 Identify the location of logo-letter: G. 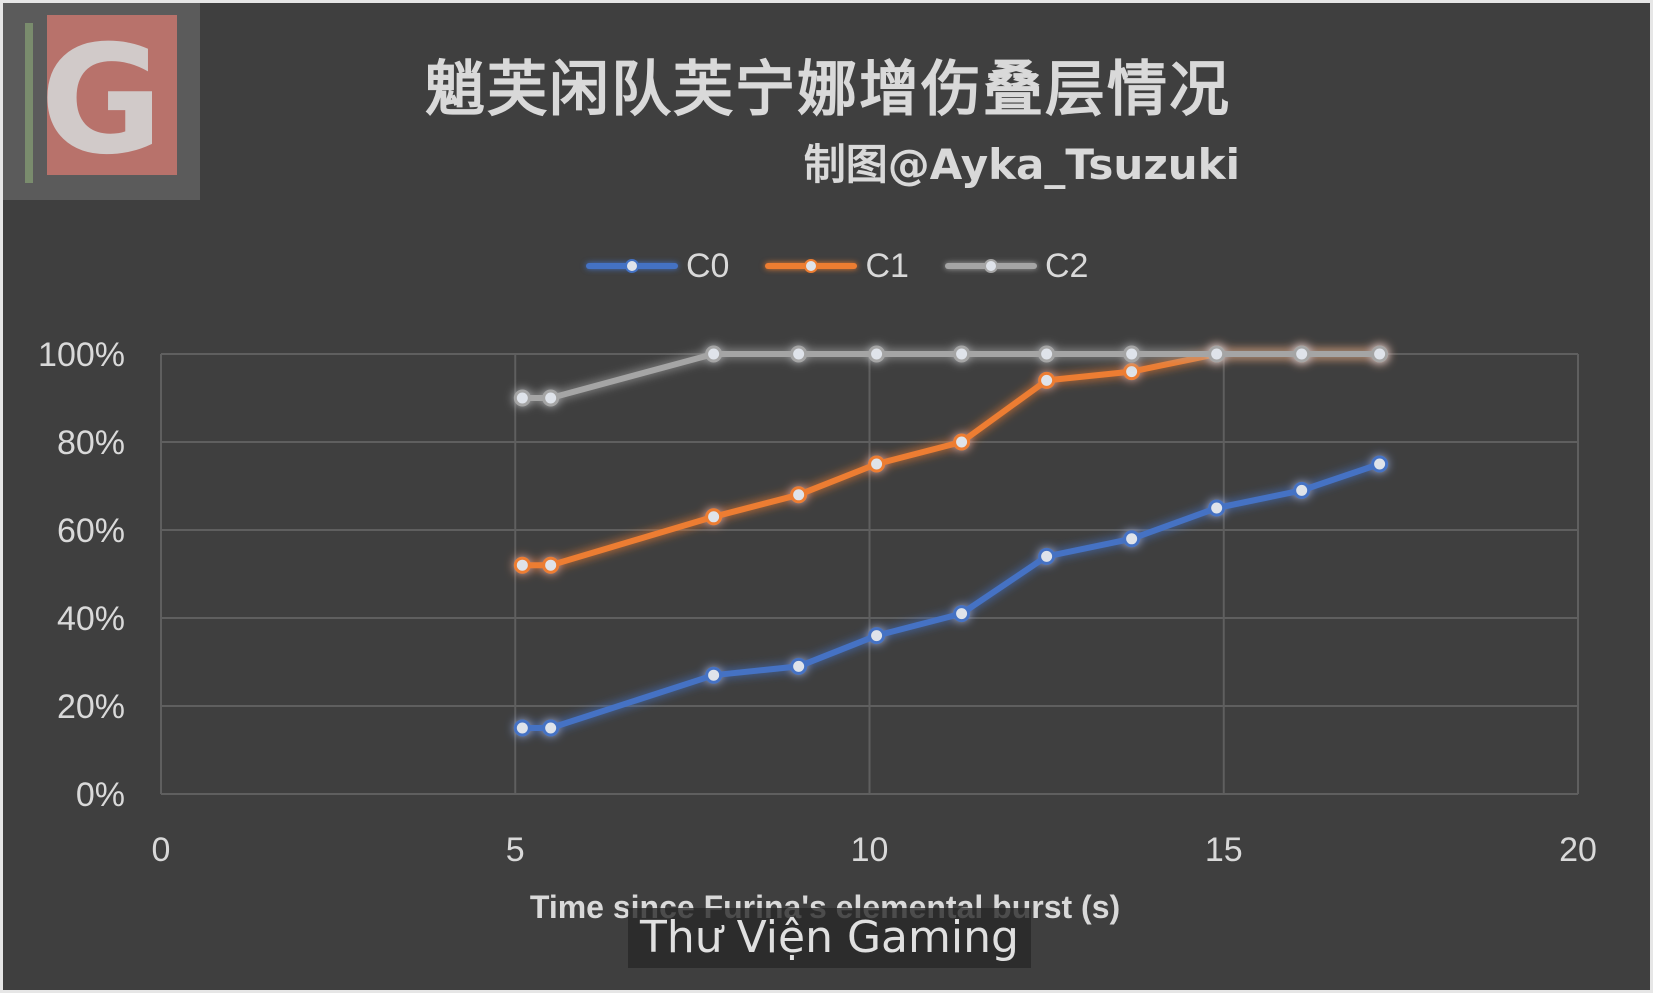
(101, 101).